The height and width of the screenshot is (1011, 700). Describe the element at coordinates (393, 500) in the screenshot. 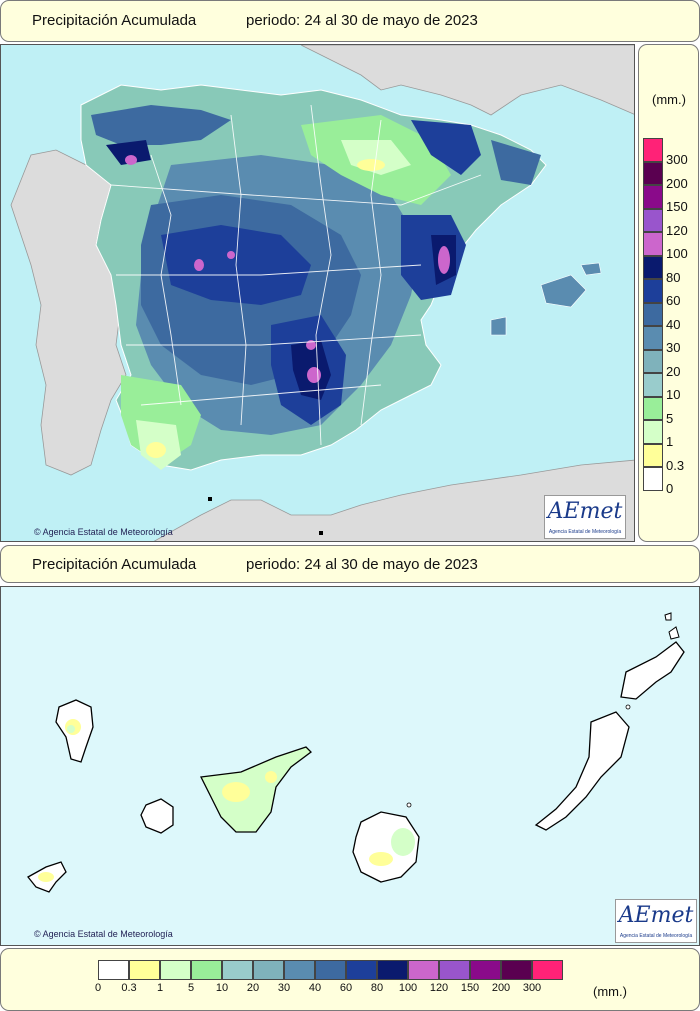

I see `africa-land` at that location.